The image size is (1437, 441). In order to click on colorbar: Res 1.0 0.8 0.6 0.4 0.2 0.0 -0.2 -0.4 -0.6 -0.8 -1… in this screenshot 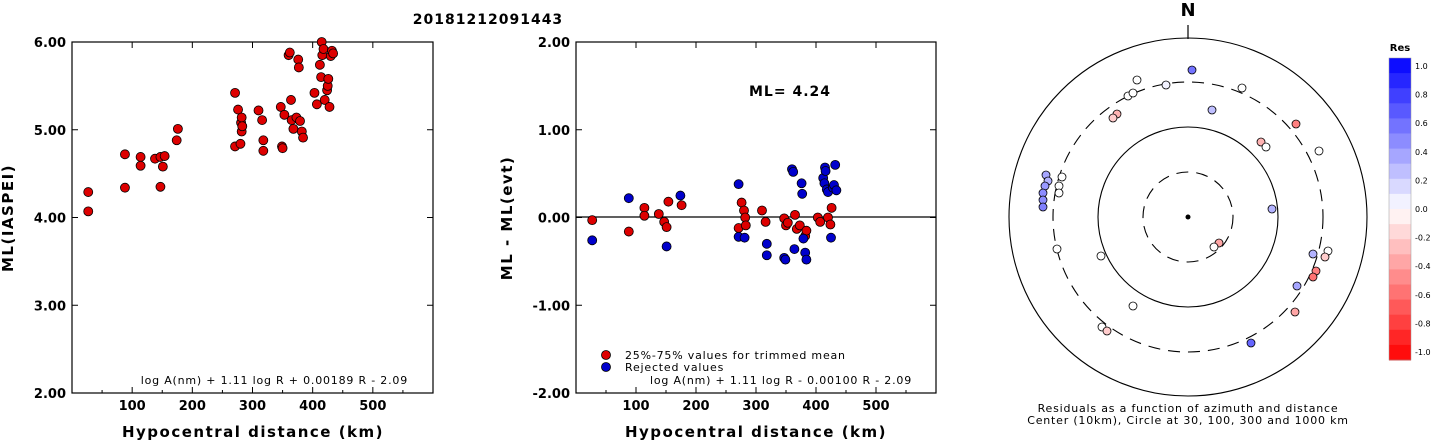, I will do `click(1409, 202)`.